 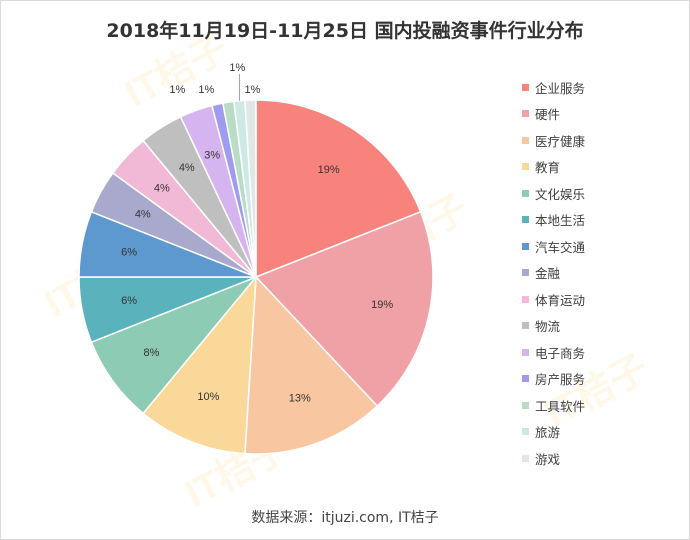 What do you see at coordinates (162, 188) in the screenshot?
I see `slice-label-9: 4%` at bounding box center [162, 188].